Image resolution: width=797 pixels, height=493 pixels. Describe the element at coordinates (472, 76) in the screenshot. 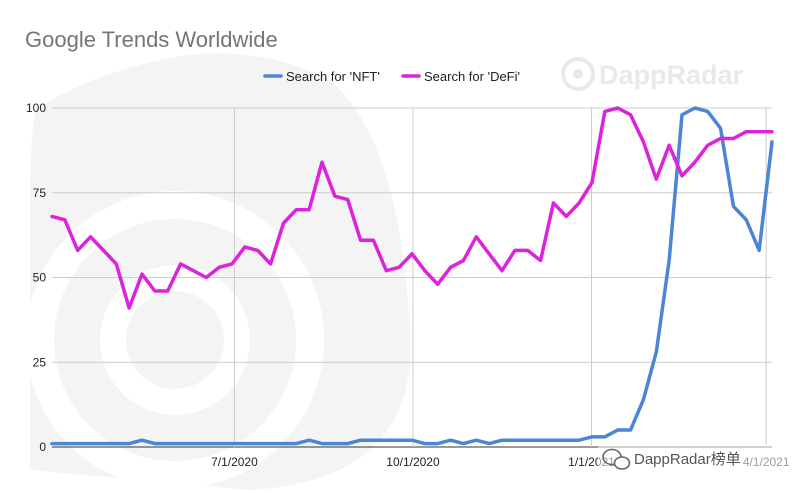

I see `legend-label: Search for 'DeFi'` at that location.